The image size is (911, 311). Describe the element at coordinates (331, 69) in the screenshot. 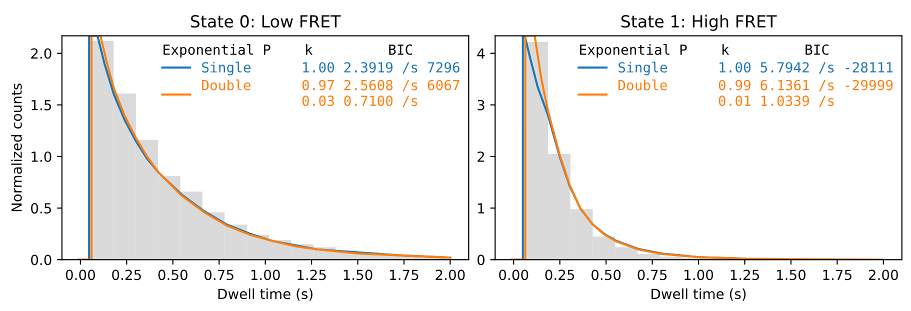

I see `legend-label: Single 1.00 2.3919 /s 7296` at that location.